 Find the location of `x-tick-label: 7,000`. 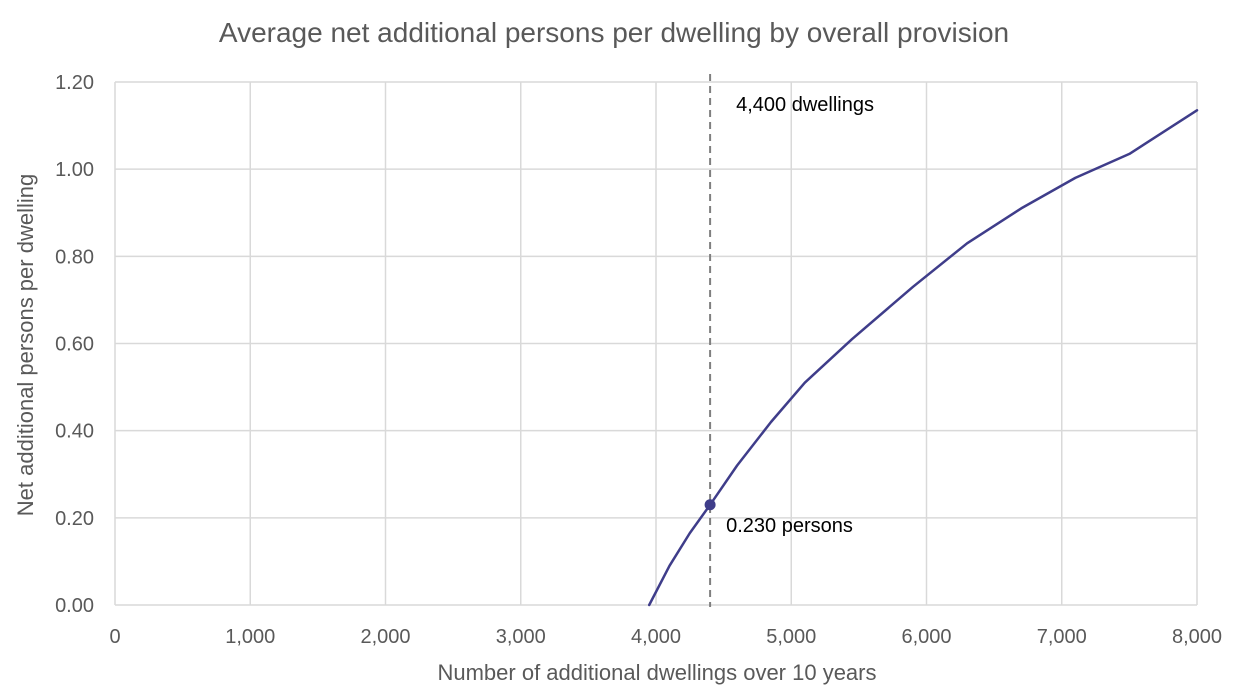

x-tick-label: 7,000 is located at coordinates (1062, 637).